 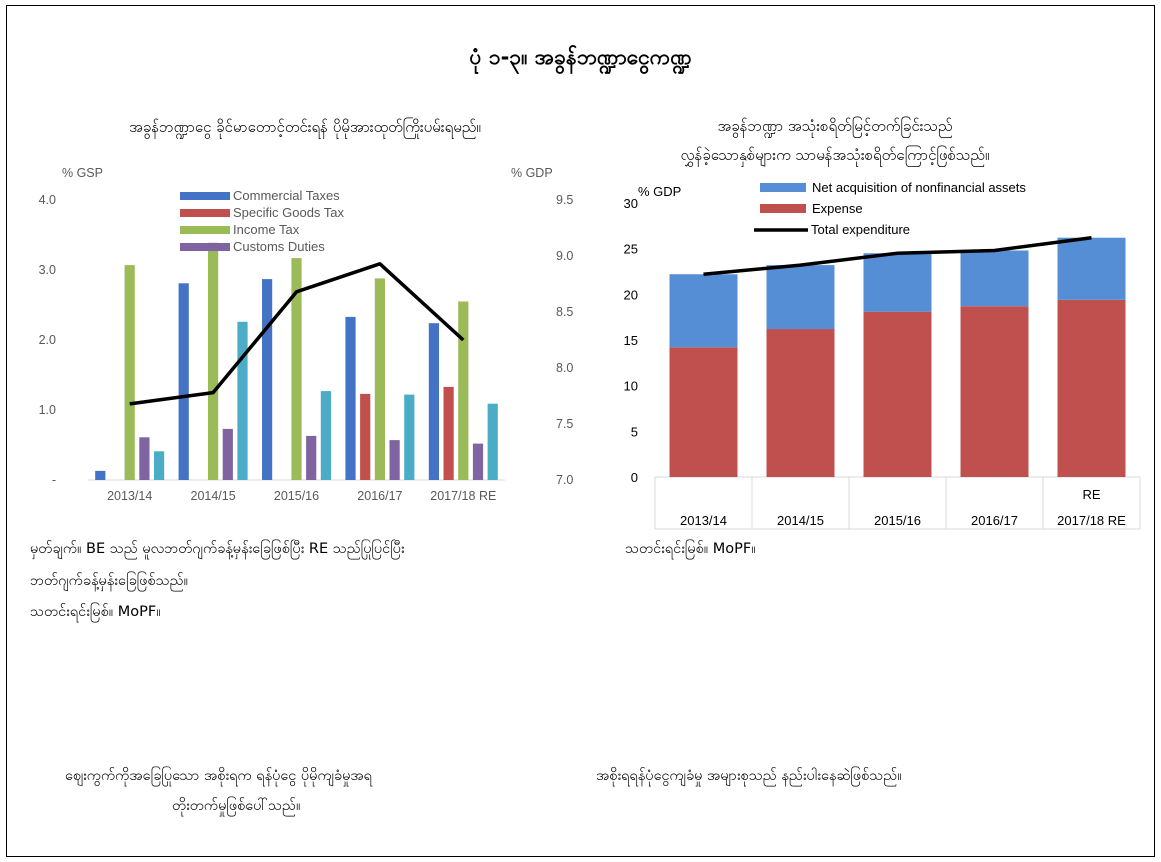 I want to click on left-y-tick-label: 1.0, so click(x=47, y=410).